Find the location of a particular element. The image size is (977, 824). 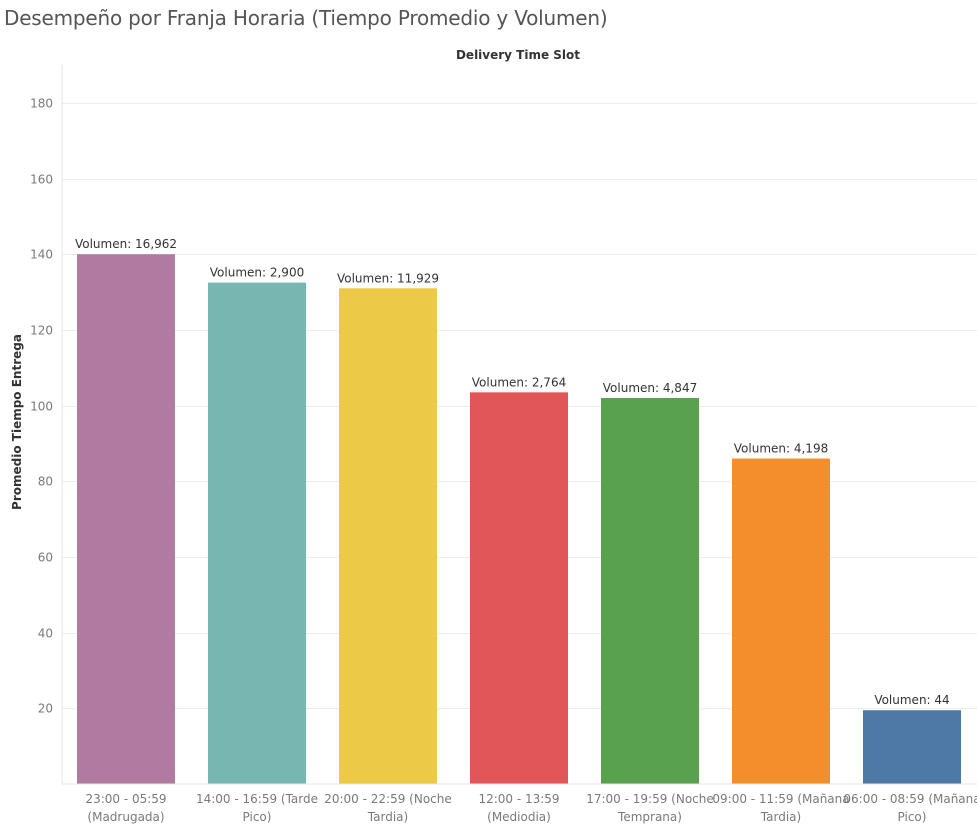

column-header: Delivery Time Slot is located at coordinates (518, 55).